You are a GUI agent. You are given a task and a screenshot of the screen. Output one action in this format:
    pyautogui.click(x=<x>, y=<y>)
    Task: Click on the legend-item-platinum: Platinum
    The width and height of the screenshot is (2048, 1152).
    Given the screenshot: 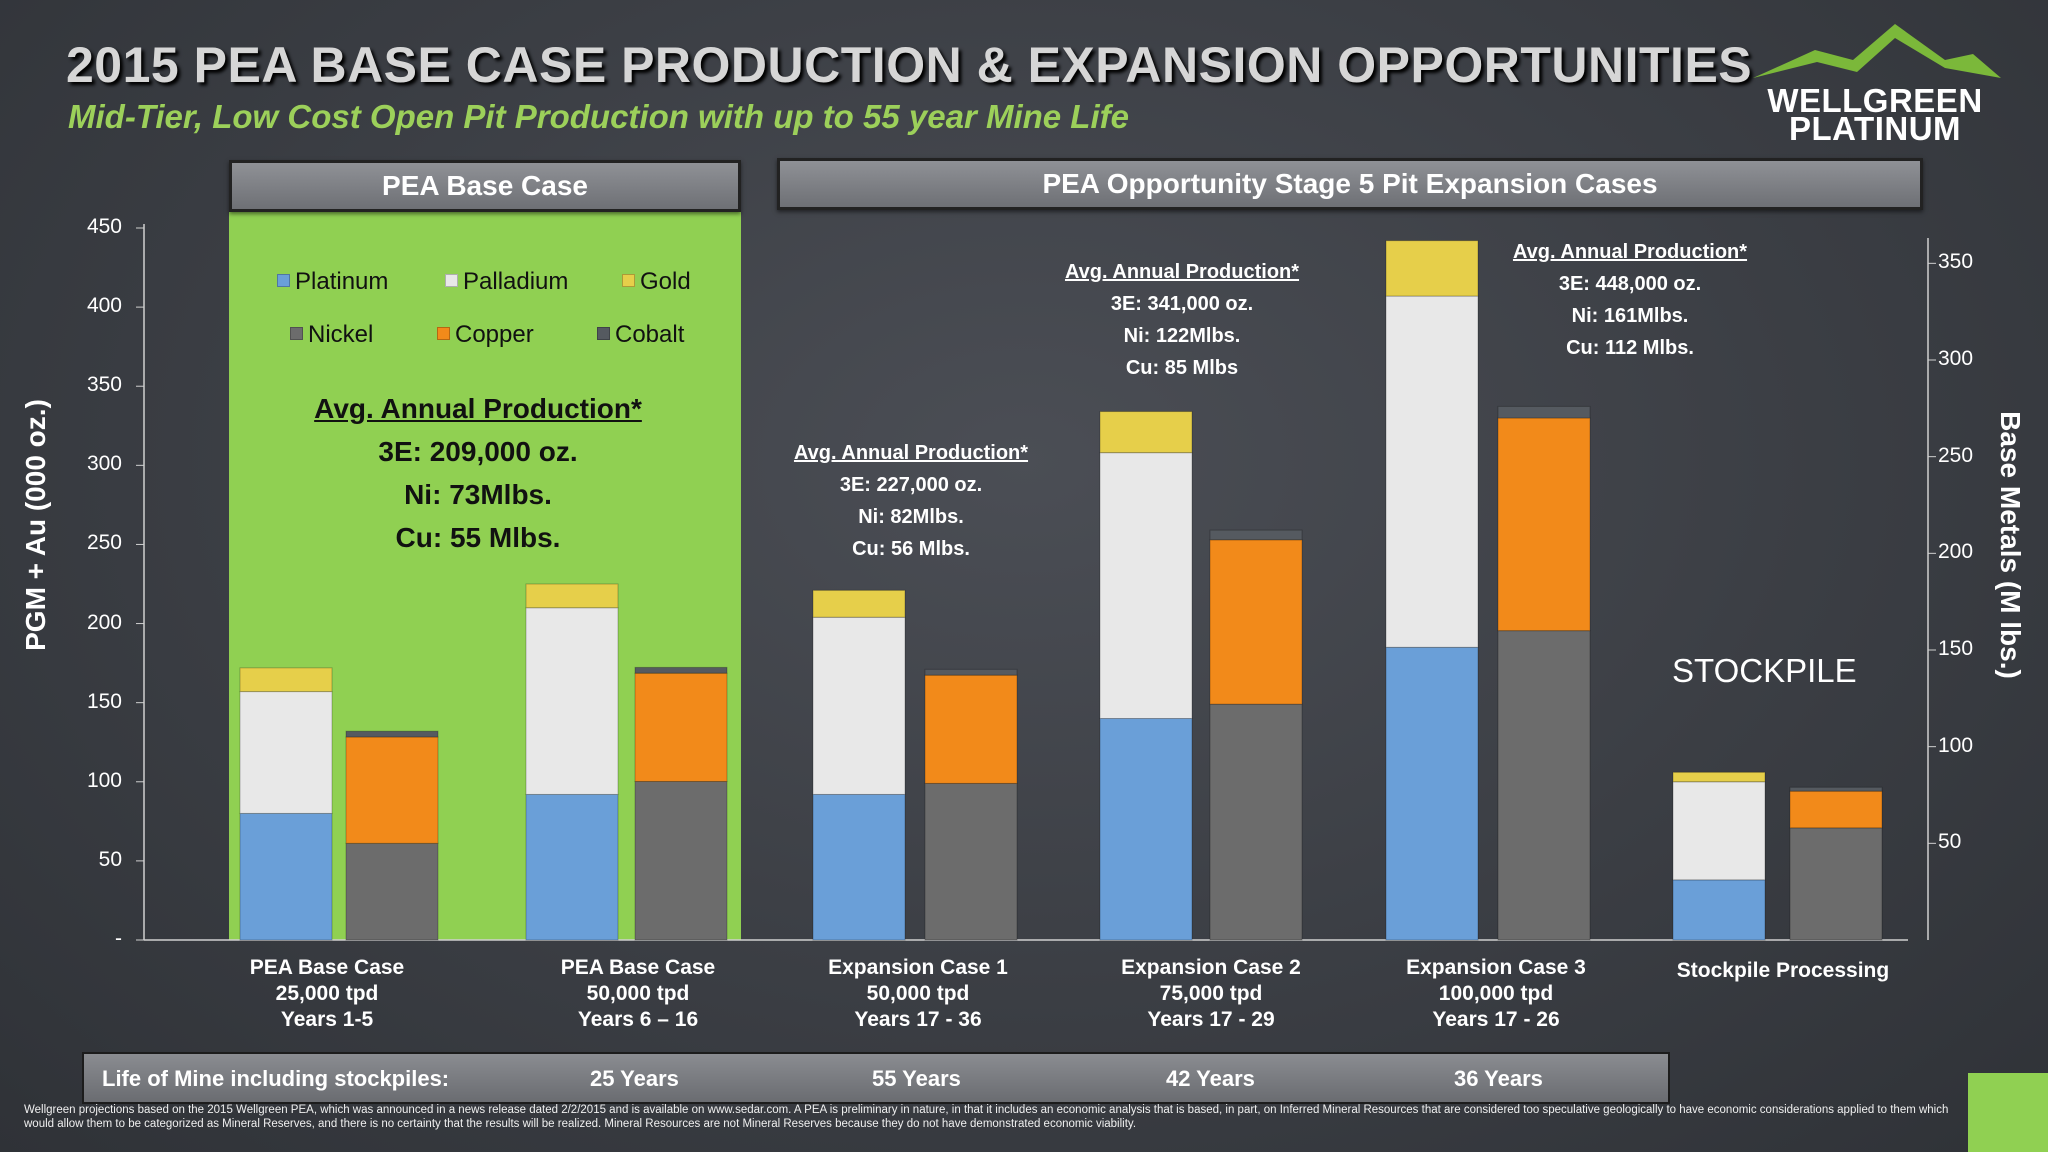 What is the action you would take?
    pyautogui.click(x=332, y=282)
    